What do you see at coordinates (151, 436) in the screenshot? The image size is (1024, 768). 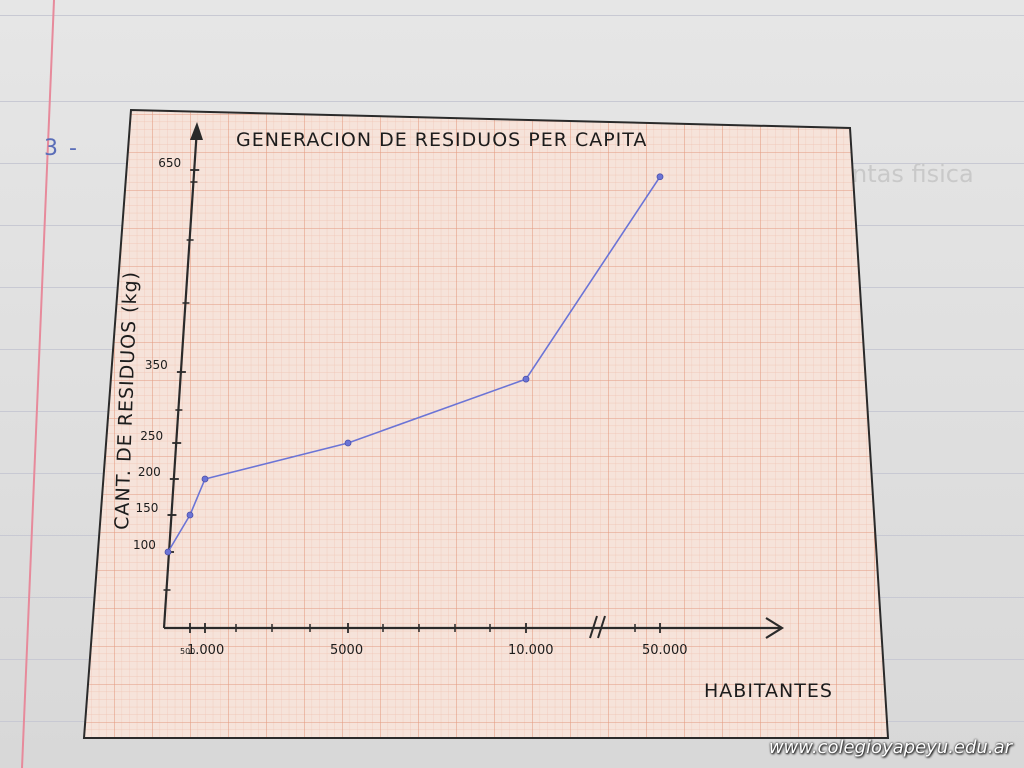 I see `y-tick-label: 250` at bounding box center [151, 436].